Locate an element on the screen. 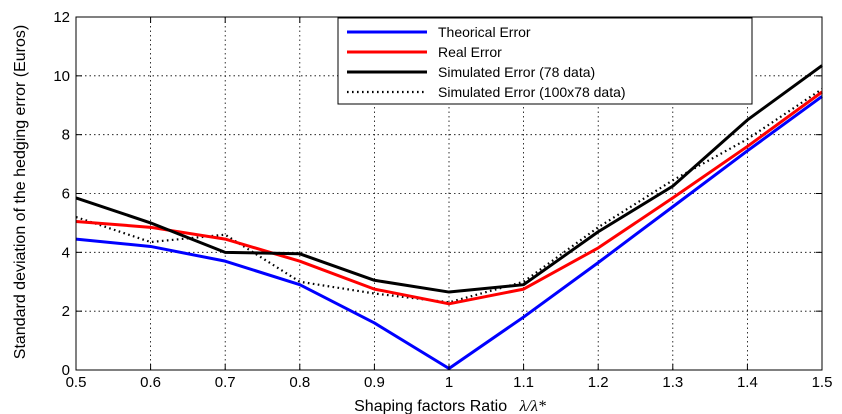  legend-label: Simulated Error (100x78 data) is located at coordinates (532, 92).